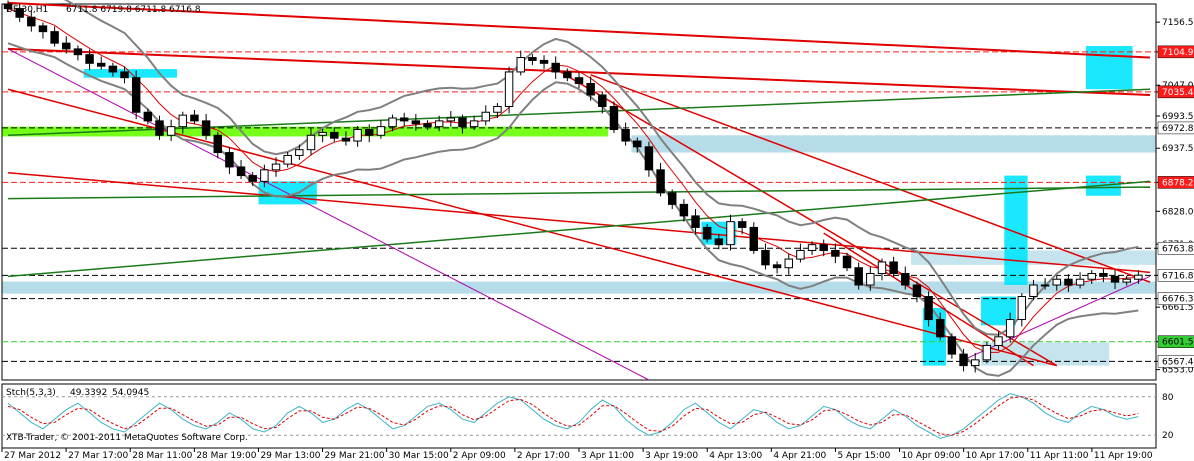 The image size is (1194, 461). I want to click on time-tick-label: 29 Mar 21:00, so click(355, 456).